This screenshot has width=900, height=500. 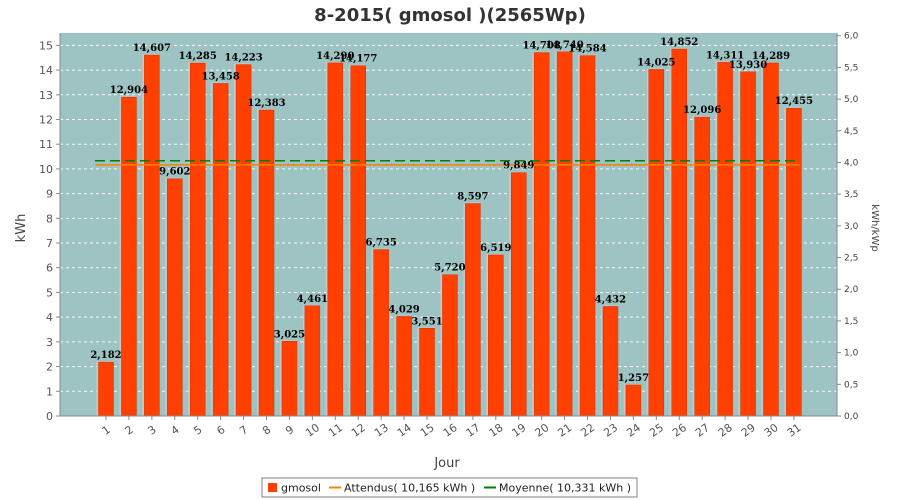 I want to click on x-tick-label: 24, so click(x=633, y=430).